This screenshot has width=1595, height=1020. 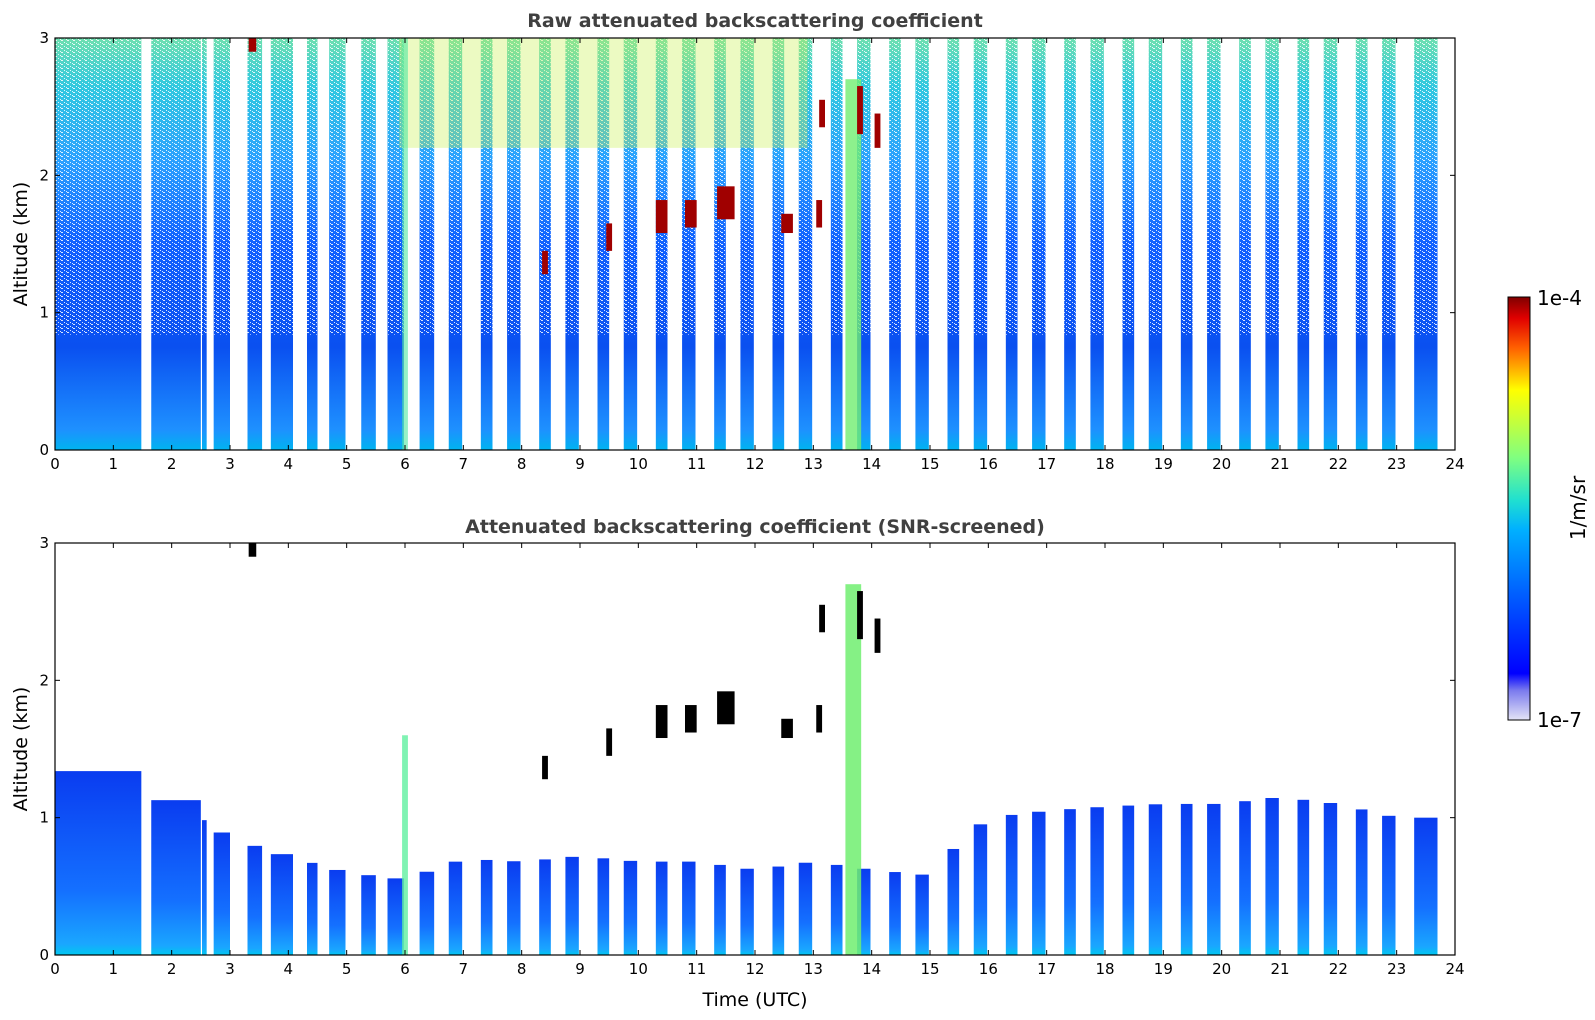 What do you see at coordinates (580, 969) in the screenshot?
I see `x-tick-label: 9` at bounding box center [580, 969].